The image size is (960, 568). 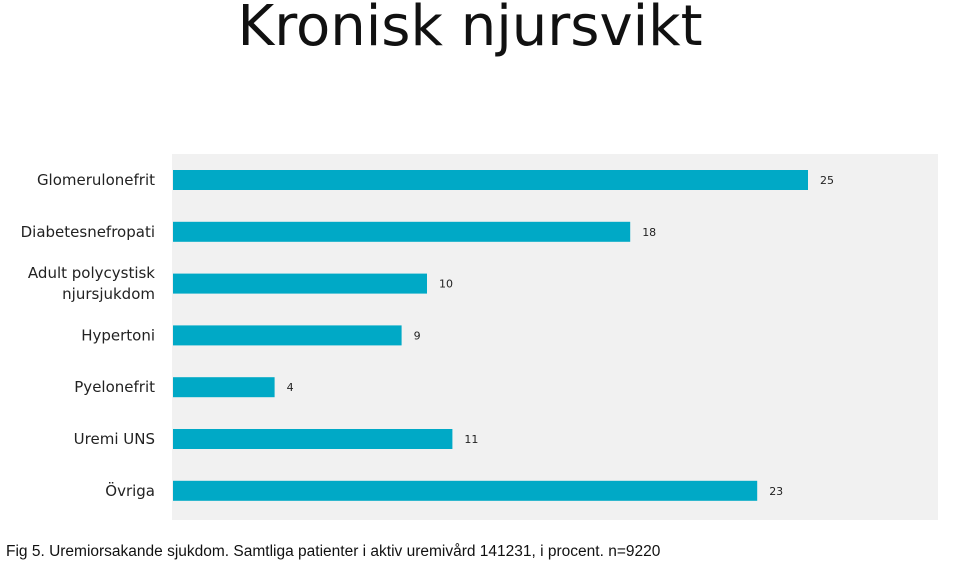 What do you see at coordinates (446, 284) in the screenshot?
I see `data-label-2: 10` at bounding box center [446, 284].